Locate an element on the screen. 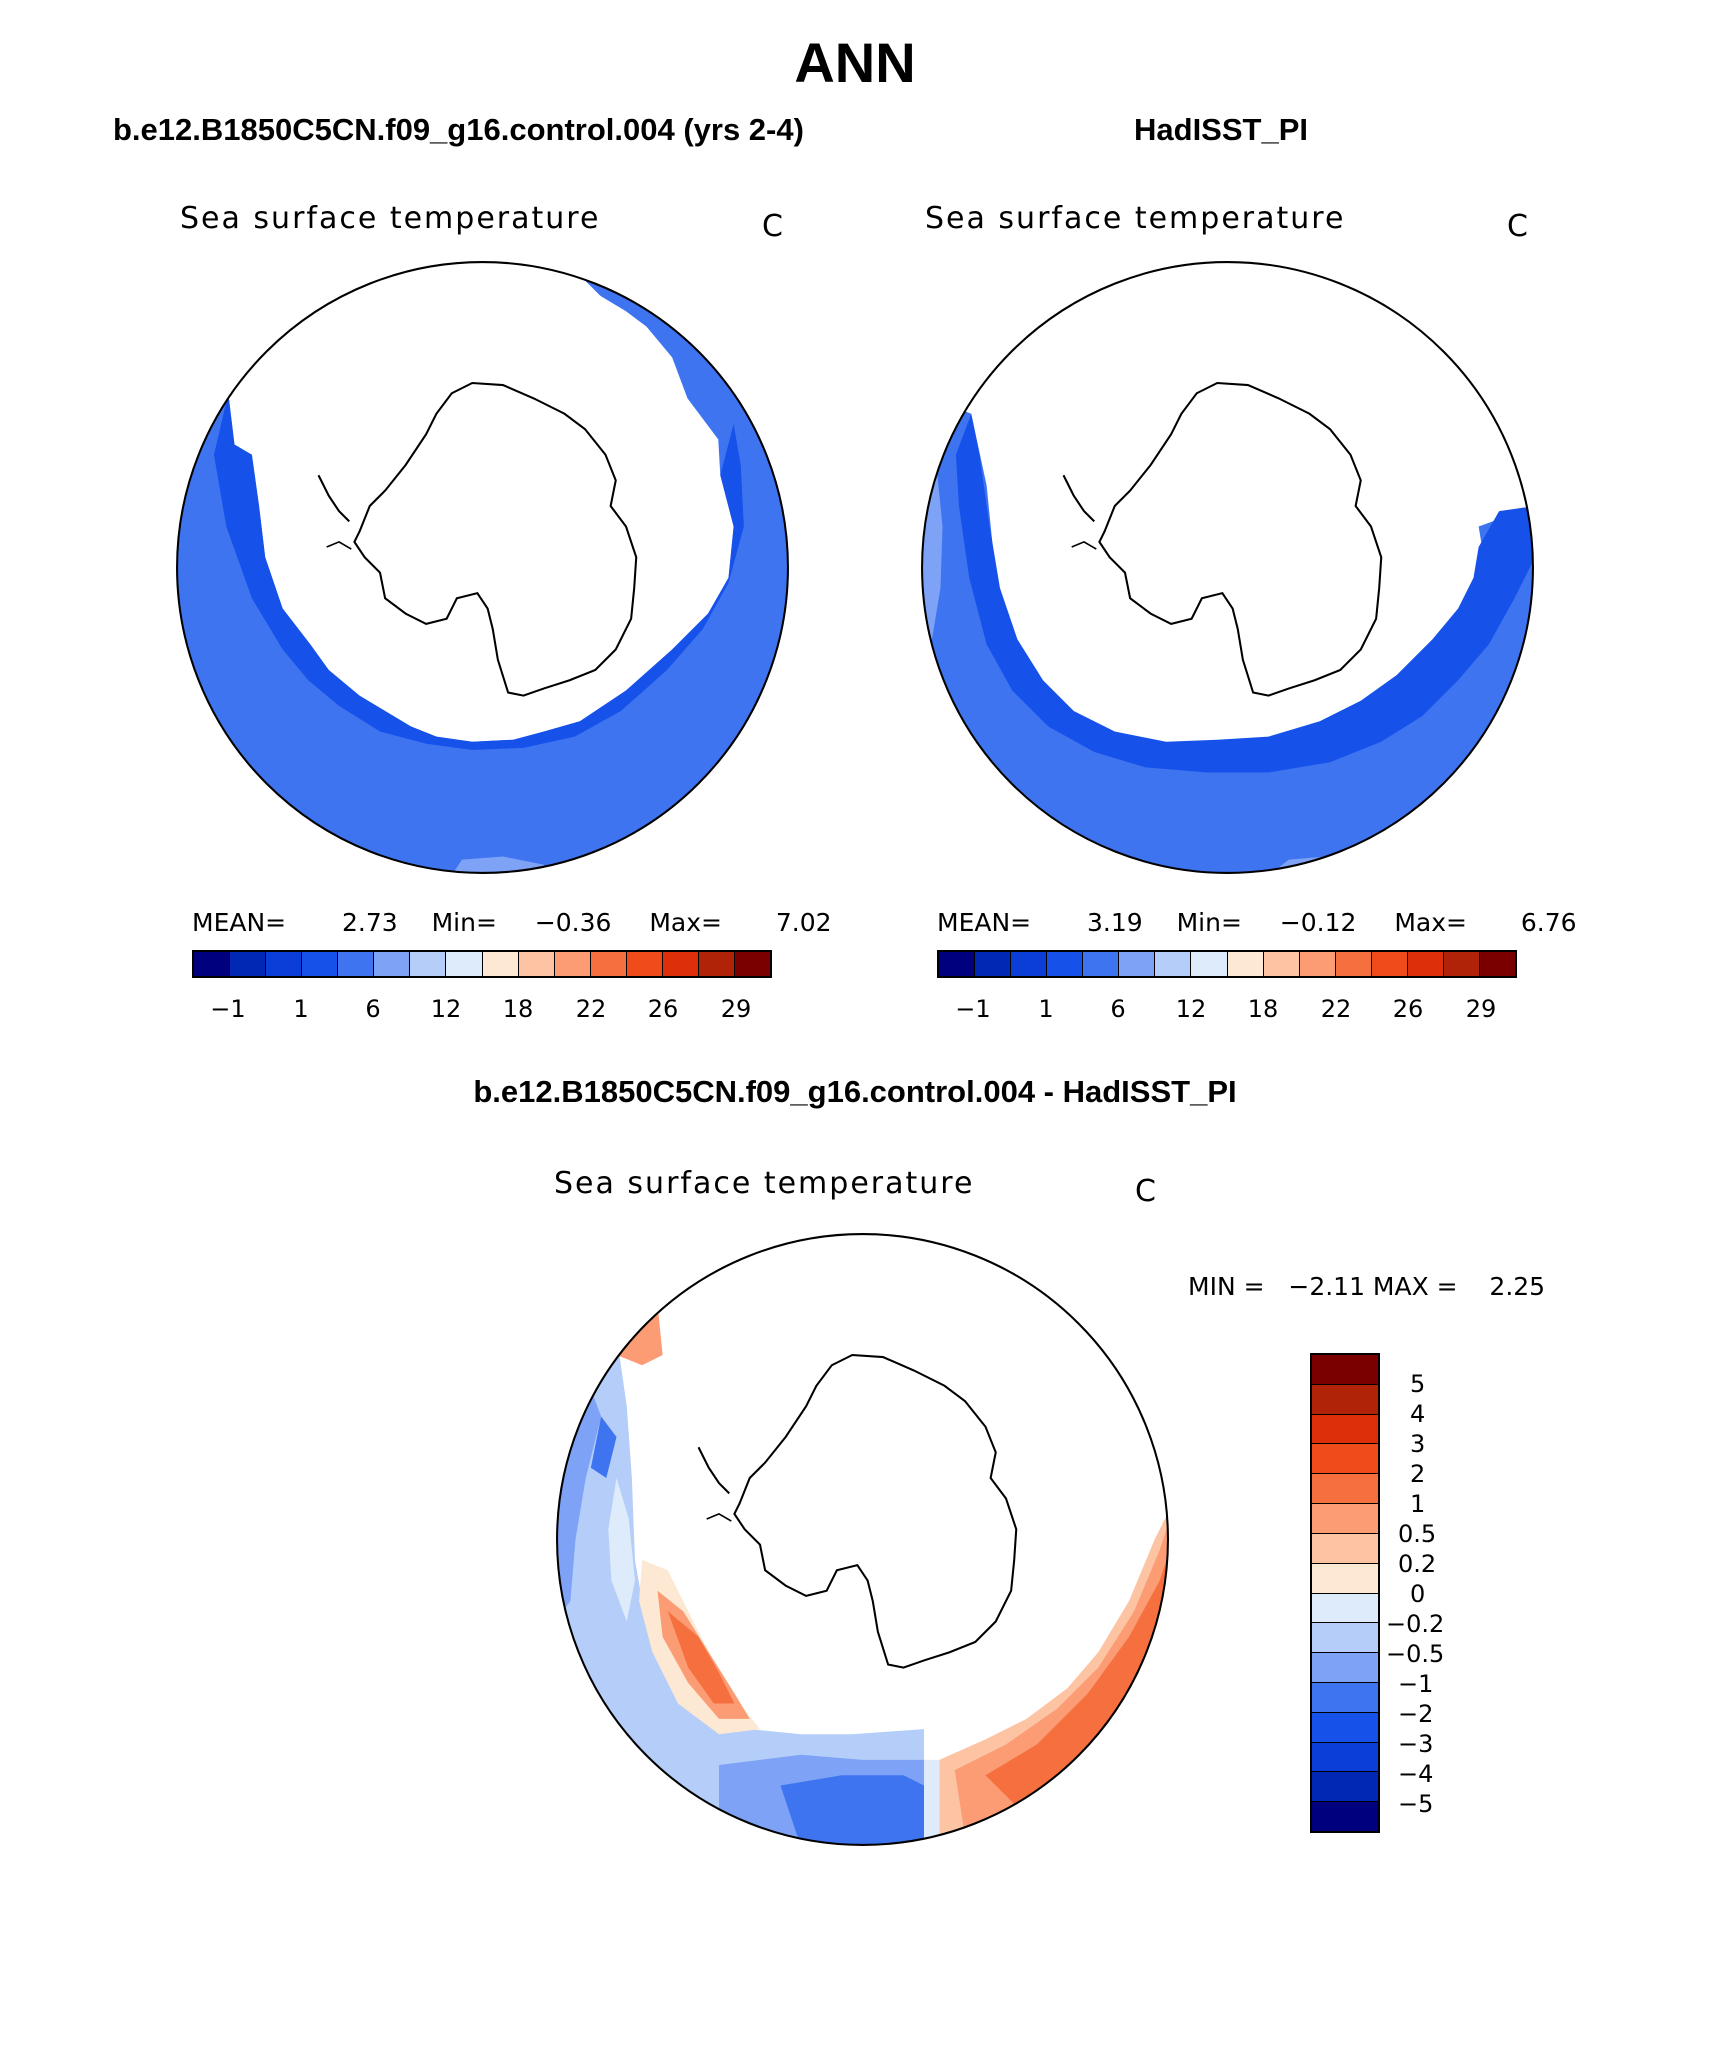 The image size is (1710, 2061). right-tick-label: 22 is located at coordinates (1336, 1009).